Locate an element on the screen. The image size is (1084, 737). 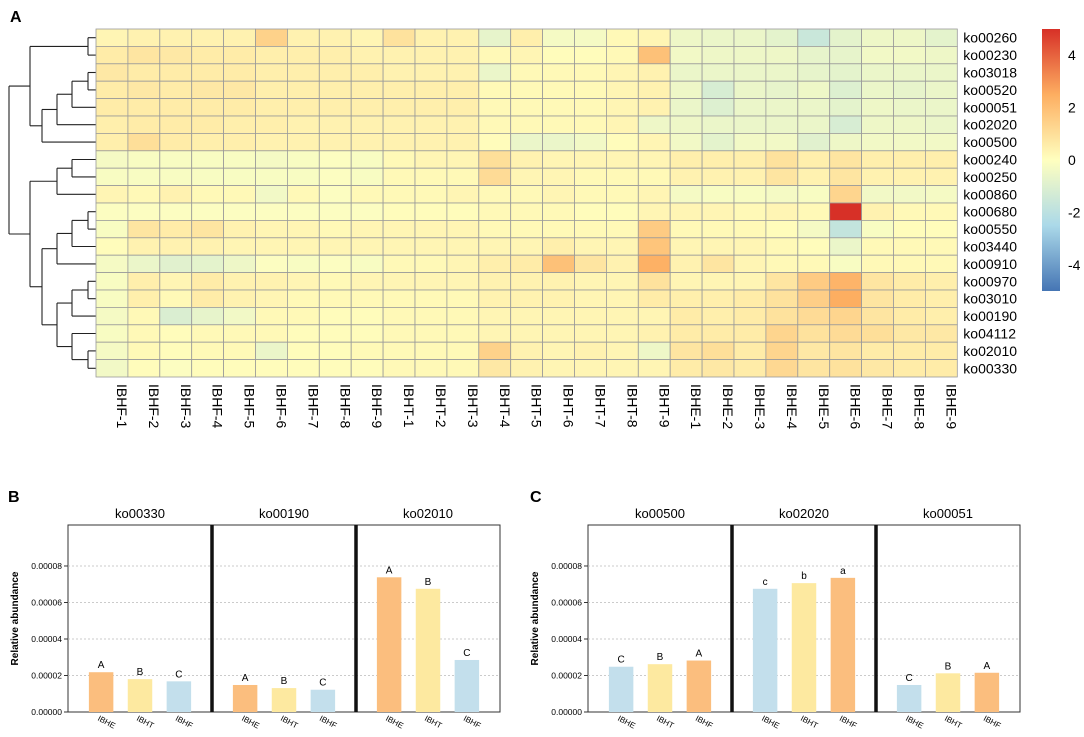
significance-letter: A is located at coordinates (987, 666).